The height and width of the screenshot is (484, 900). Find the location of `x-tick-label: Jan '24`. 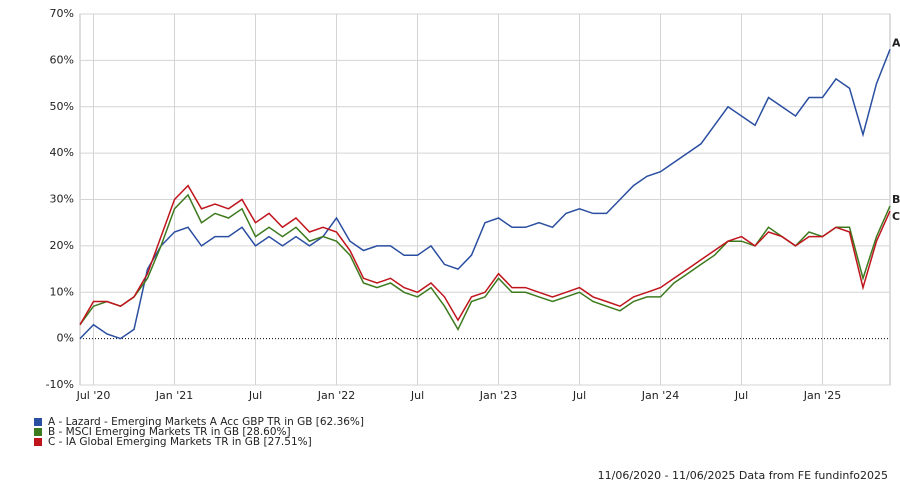

x-tick-label: Jan '24 is located at coordinates (660, 395).